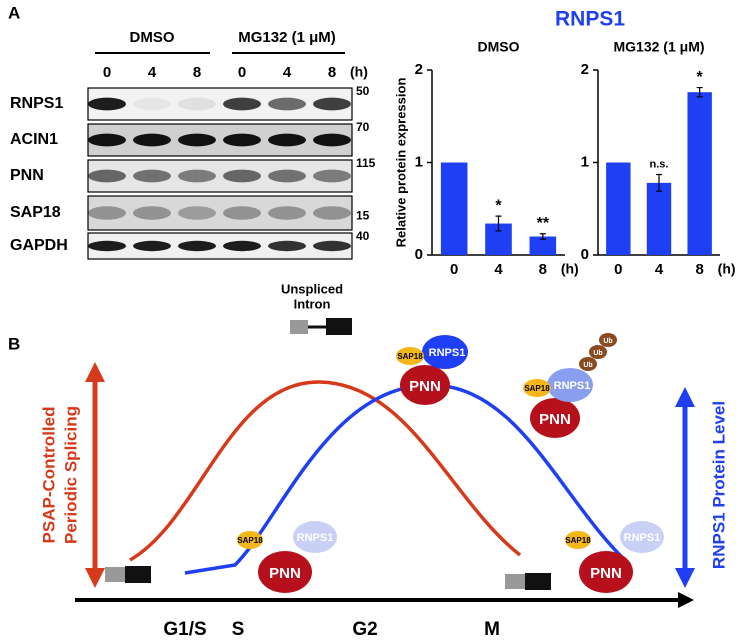 Image resolution: width=744 pixels, height=643 pixels. Describe the element at coordinates (14, 343) in the screenshot. I see `panel-label: B` at that location.